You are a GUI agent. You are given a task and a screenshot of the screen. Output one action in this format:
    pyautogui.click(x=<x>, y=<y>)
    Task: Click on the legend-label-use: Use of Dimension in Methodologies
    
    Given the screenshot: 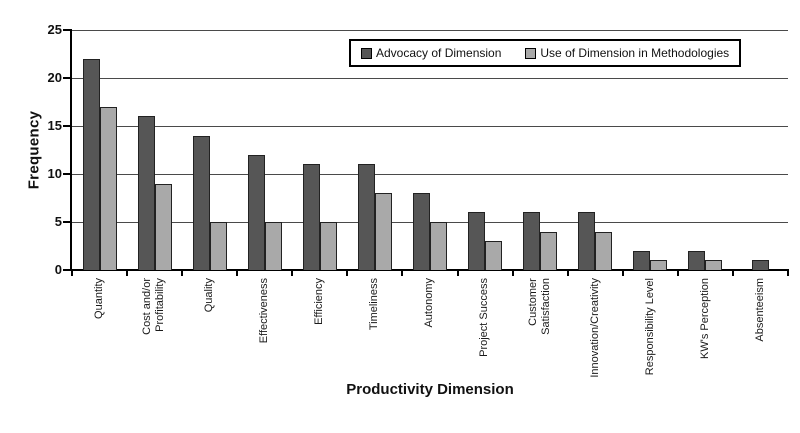 What is the action you would take?
    pyautogui.click(x=635, y=53)
    